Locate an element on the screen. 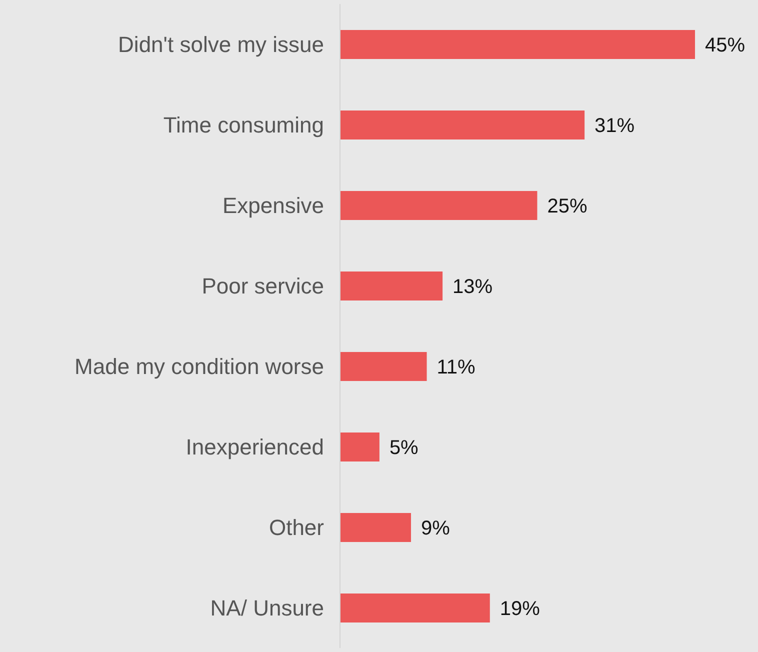 The width and height of the screenshot is (758, 652). data-label: 11% is located at coordinates (456, 367).